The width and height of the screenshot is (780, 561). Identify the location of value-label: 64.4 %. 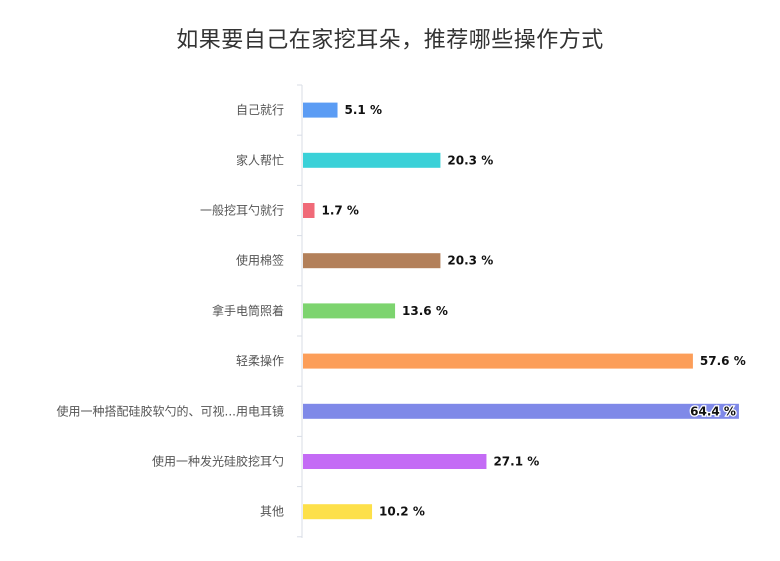
(713, 411).